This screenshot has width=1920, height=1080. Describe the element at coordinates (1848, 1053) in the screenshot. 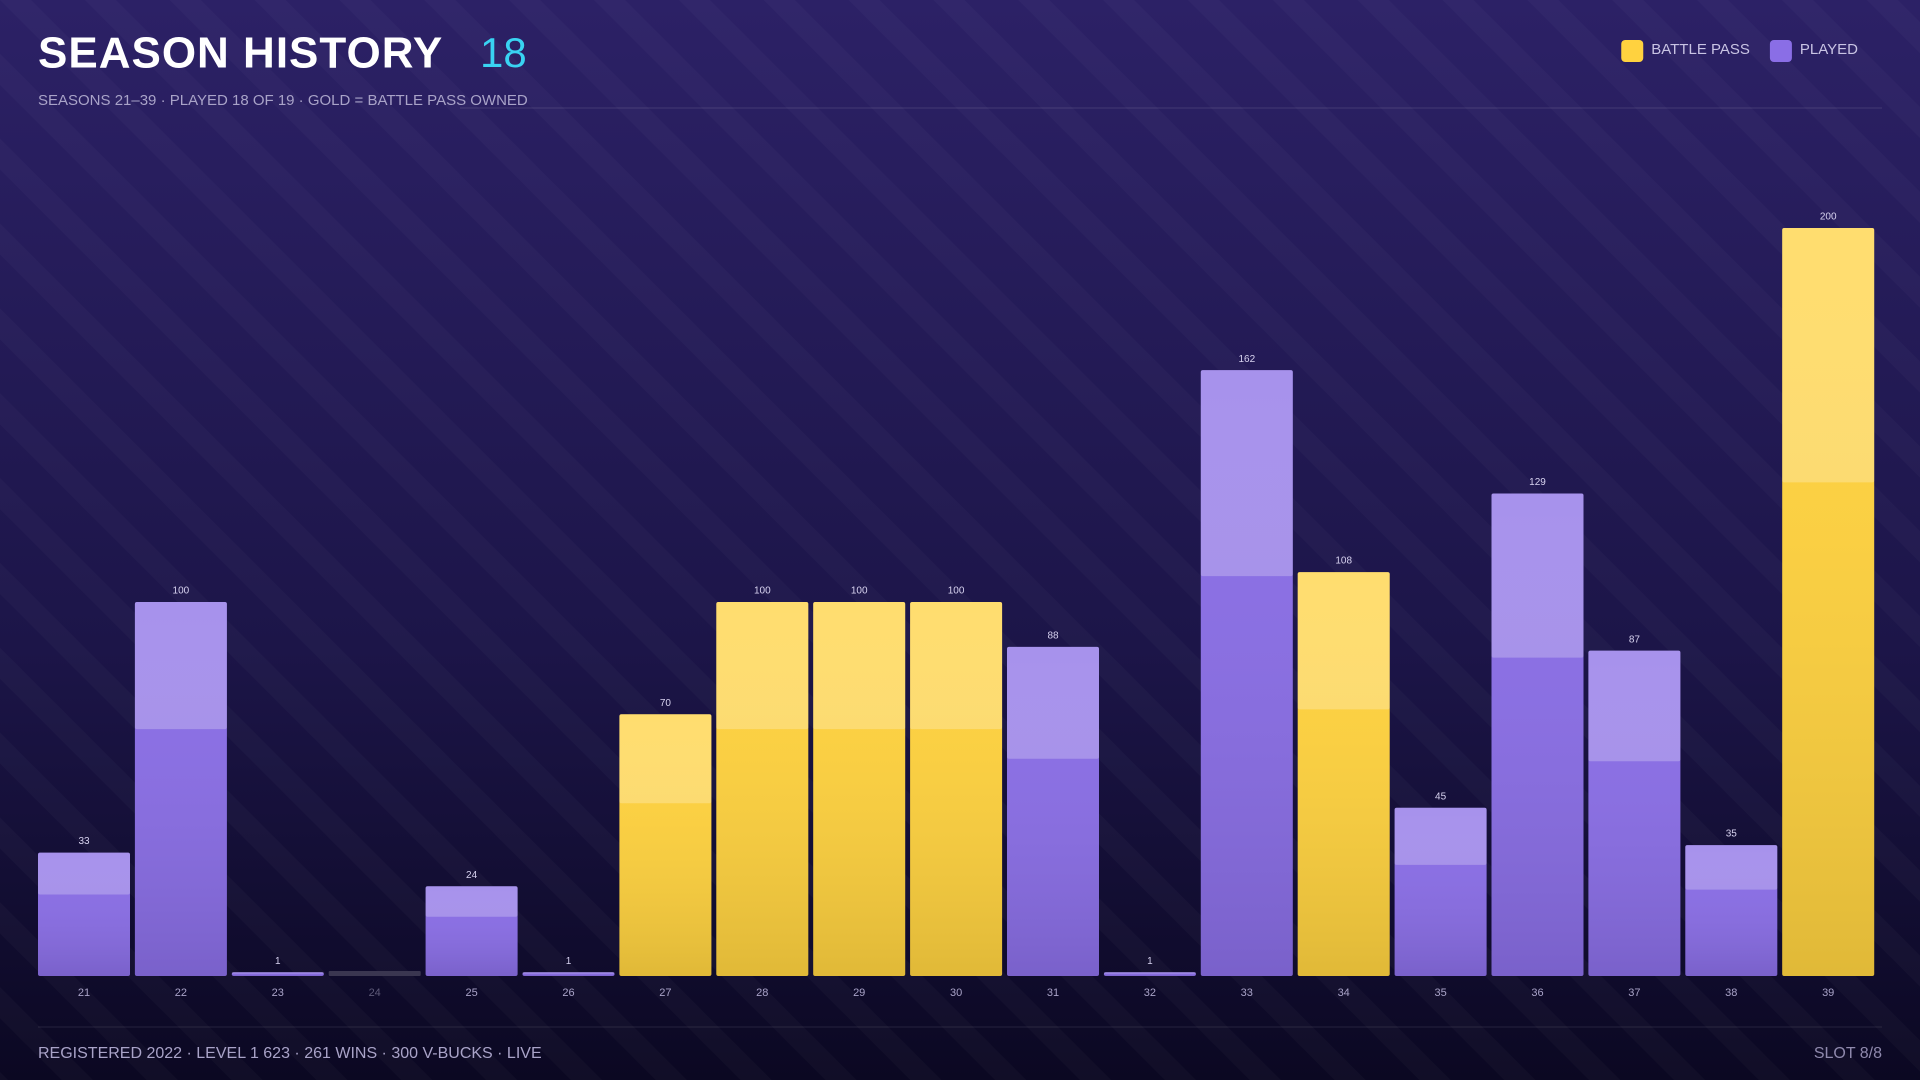

I see `slot-indicator: SLOT 8/8` at that location.